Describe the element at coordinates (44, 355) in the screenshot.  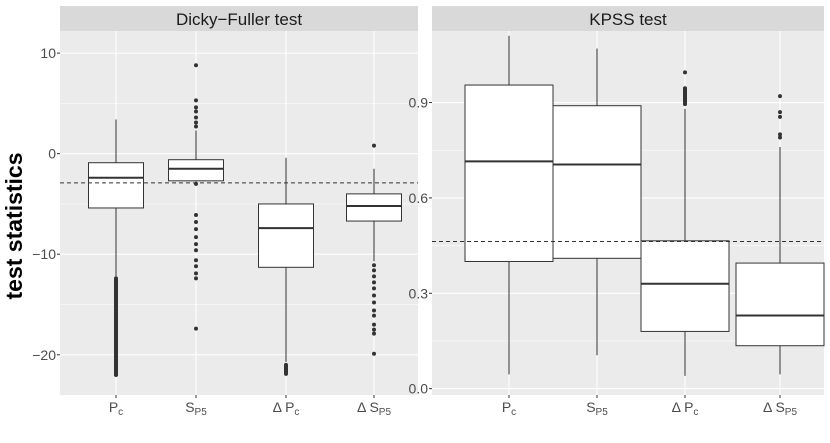
I see `y-tick-label: −20` at that location.